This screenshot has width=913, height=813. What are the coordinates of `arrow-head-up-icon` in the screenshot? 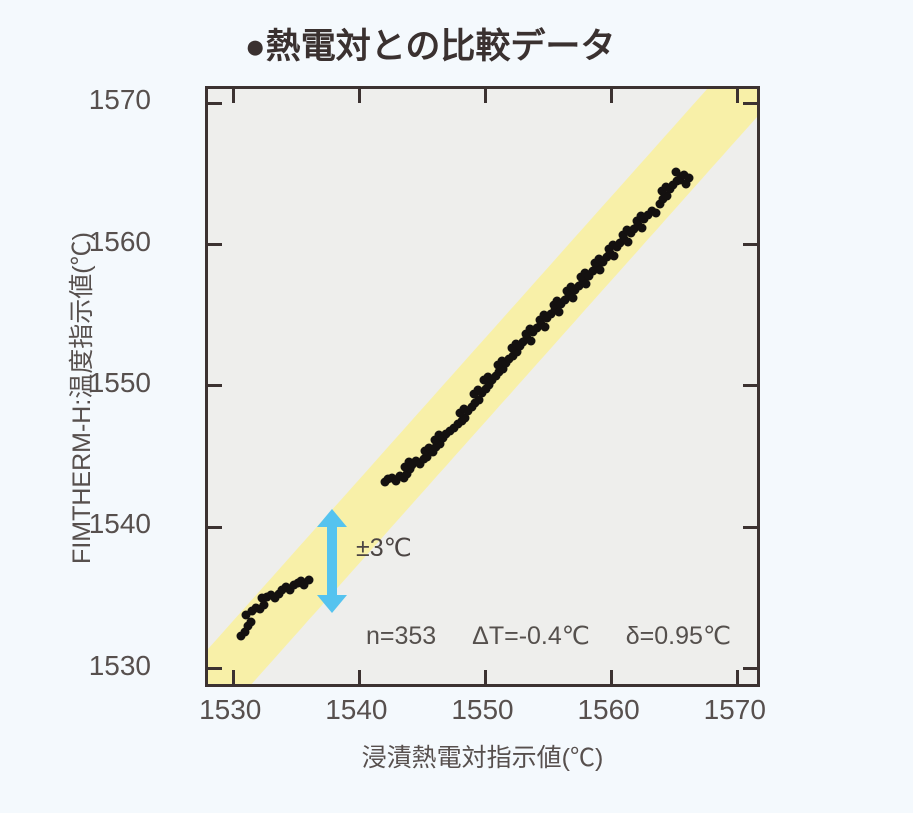 It's located at (332, 518).